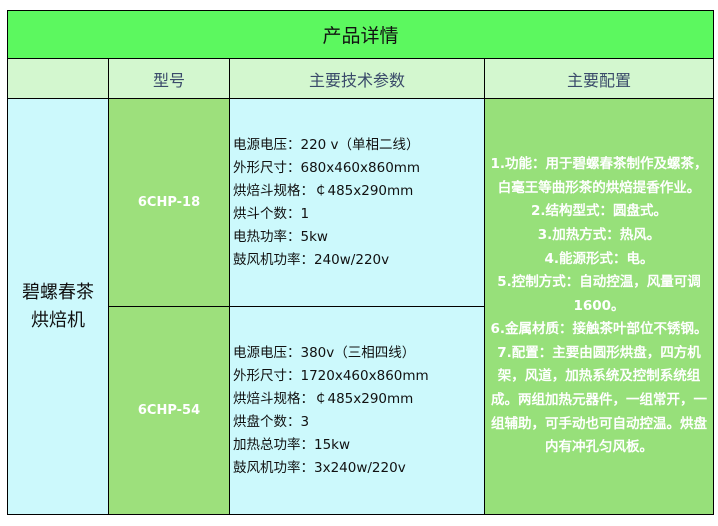 The width and height of the screenshot is (718, 526). Describe the element at coordinates (331, 375) in the screenshot. I see `spec-line: 外形尺寸：1720x460x860mm` at that location.